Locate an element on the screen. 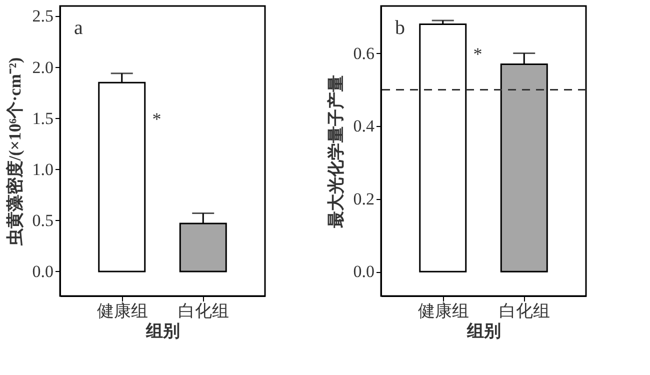 The height and width of the screenshot is (375, 650). y-tick-label: 1.5 is located at coordinates (43, 118).